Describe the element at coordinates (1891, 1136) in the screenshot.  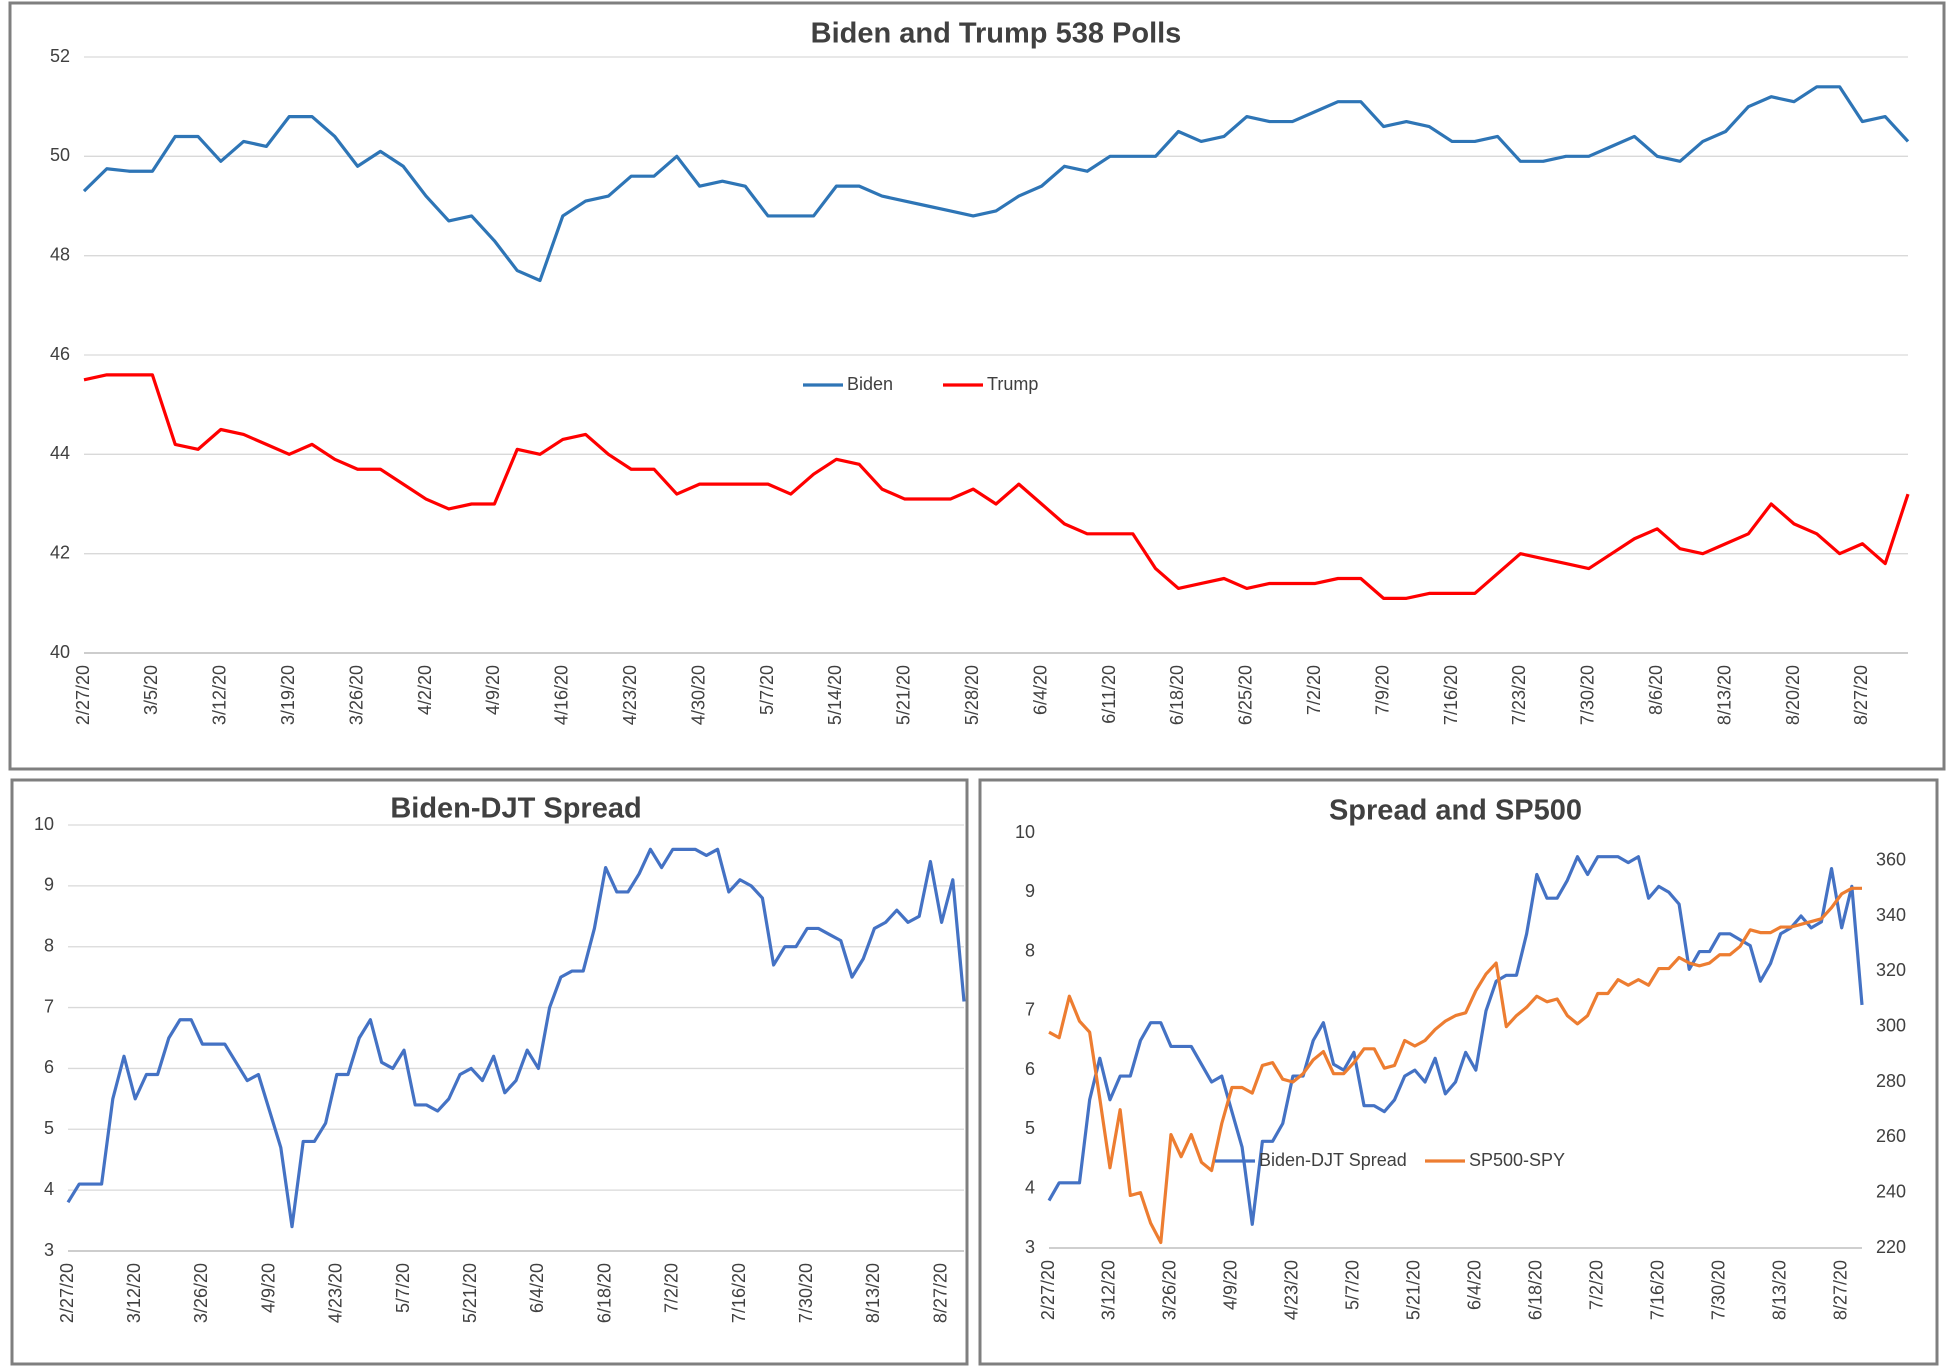
I see `y2-tick-label: 260` at that location.